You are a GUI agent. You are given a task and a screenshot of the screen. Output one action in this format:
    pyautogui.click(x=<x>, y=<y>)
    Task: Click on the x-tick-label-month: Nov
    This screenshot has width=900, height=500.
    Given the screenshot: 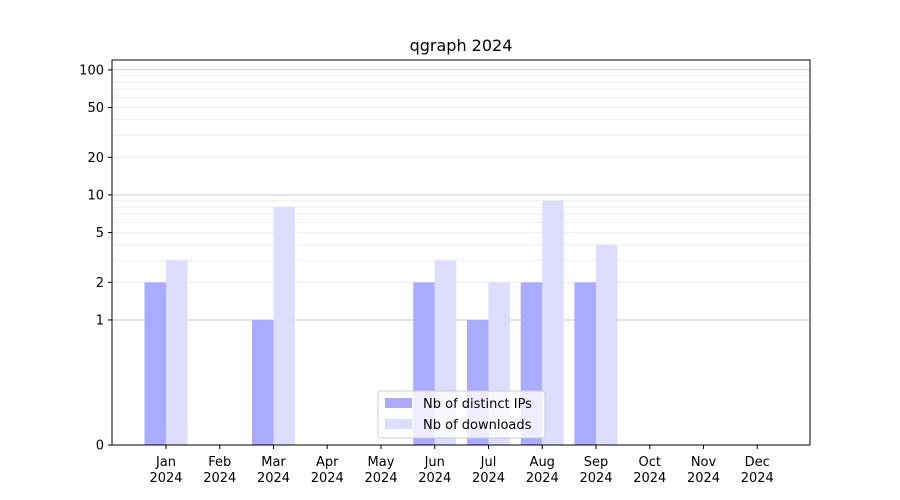 What is the action you would take?
    pyautogui.click(x=704, y=462)
    